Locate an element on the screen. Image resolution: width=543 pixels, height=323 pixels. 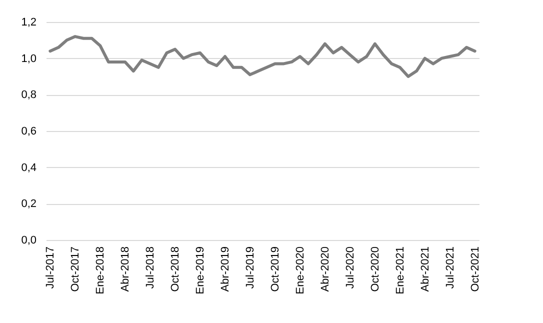
x-tick-label: Abr-2021 is located at coordinates (425, 269).